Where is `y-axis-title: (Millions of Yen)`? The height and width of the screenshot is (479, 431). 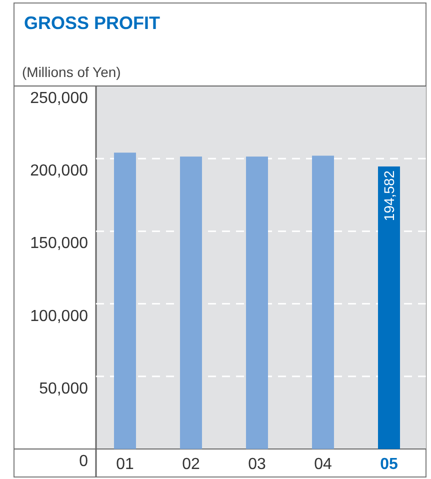
y-axis-title: (Millions of Yen) is located at coordinates (71, 72).